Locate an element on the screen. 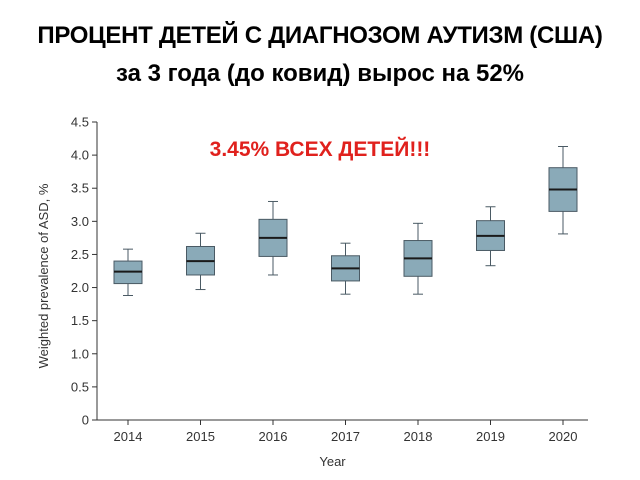 This screenshot has width=640, height=480. slide-title-line-2: за 3 года (до ковид) вырос на 52% is located at coordinates (320, 73).